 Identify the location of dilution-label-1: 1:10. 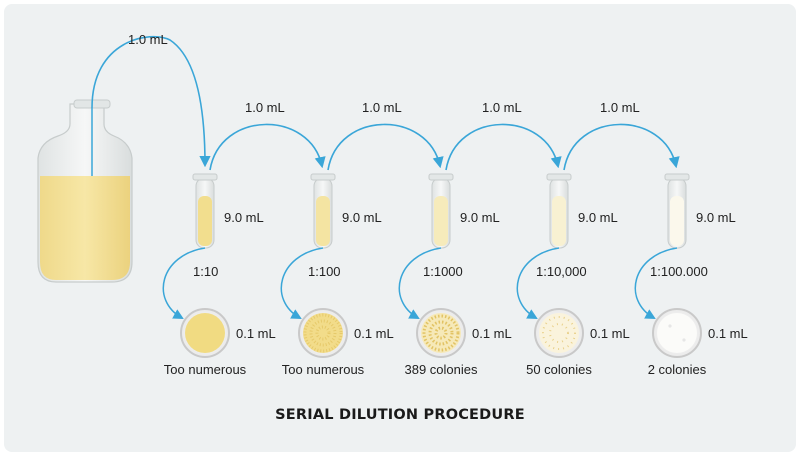
(205, 271).